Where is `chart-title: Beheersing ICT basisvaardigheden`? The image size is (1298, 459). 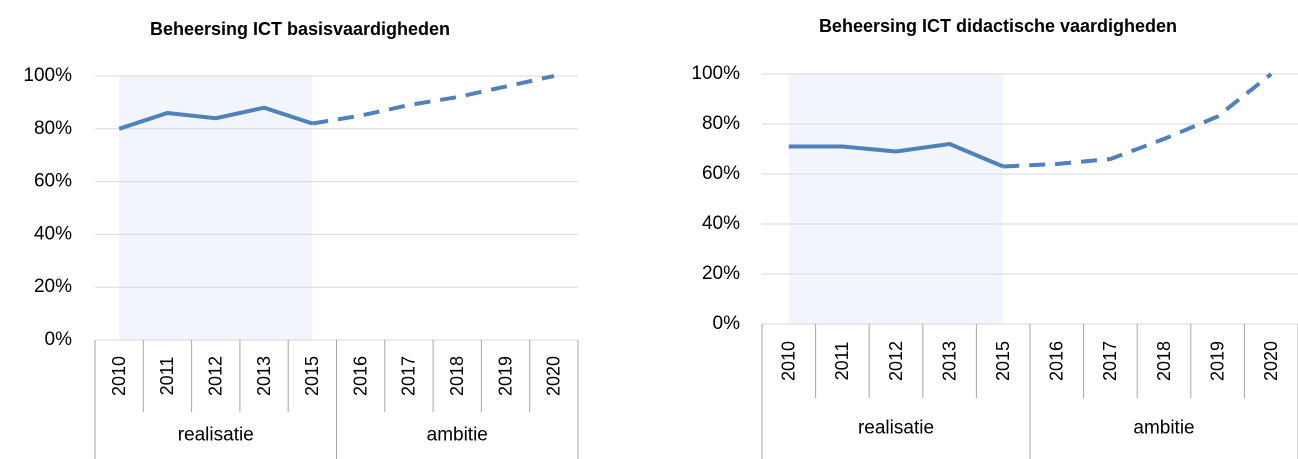
chart-title: Beheersing ICT basisvaardigheden is located at coordinates (300, 29).